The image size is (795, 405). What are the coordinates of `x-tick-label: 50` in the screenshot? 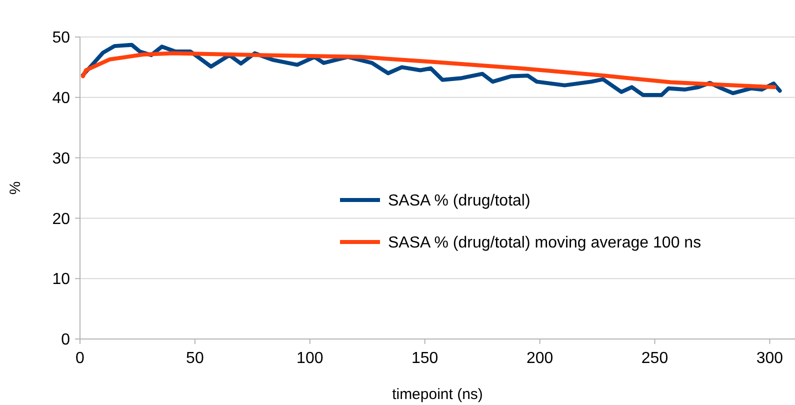 It's located at (195, 358).